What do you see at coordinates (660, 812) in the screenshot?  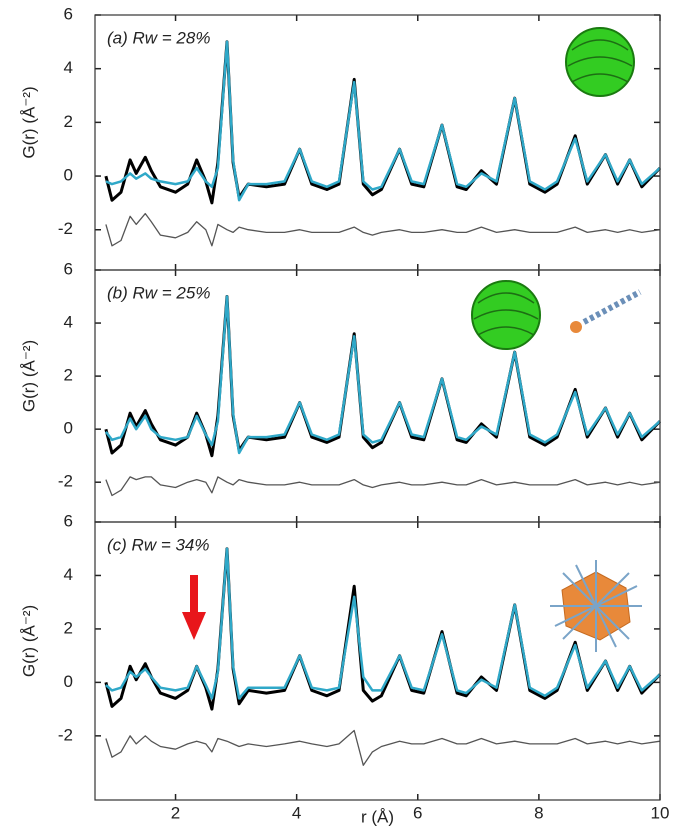 I see `x-tick-label: 10` at bounding box center [660, 812].